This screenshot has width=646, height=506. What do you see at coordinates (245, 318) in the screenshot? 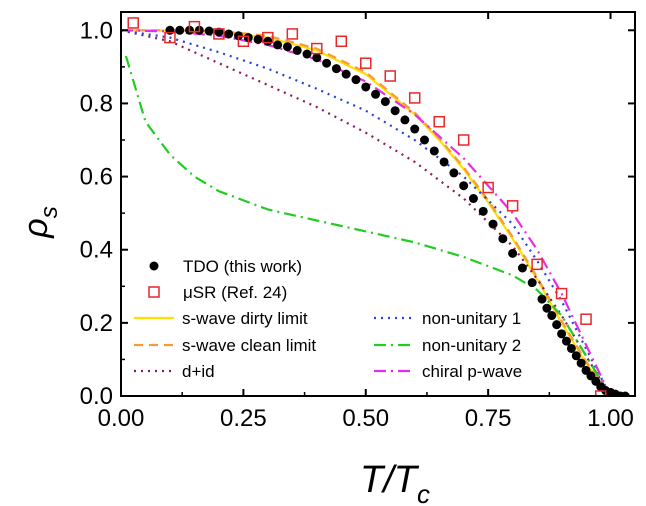
I see `legend-label: s-wave dirty limit` at bounding box center [245, 318].